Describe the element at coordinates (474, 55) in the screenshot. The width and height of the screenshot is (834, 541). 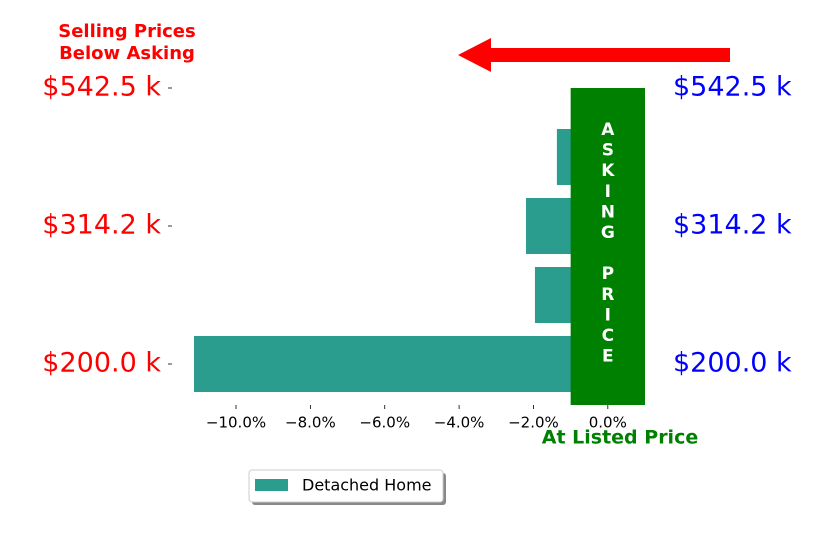
I see `arrow-head` at that location.